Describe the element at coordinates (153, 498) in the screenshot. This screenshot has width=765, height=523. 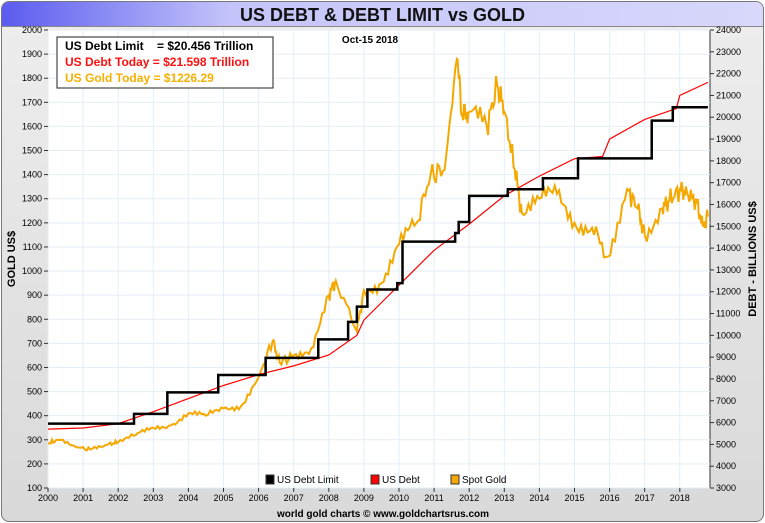
I see `x-tick-label: 2003` at that location.